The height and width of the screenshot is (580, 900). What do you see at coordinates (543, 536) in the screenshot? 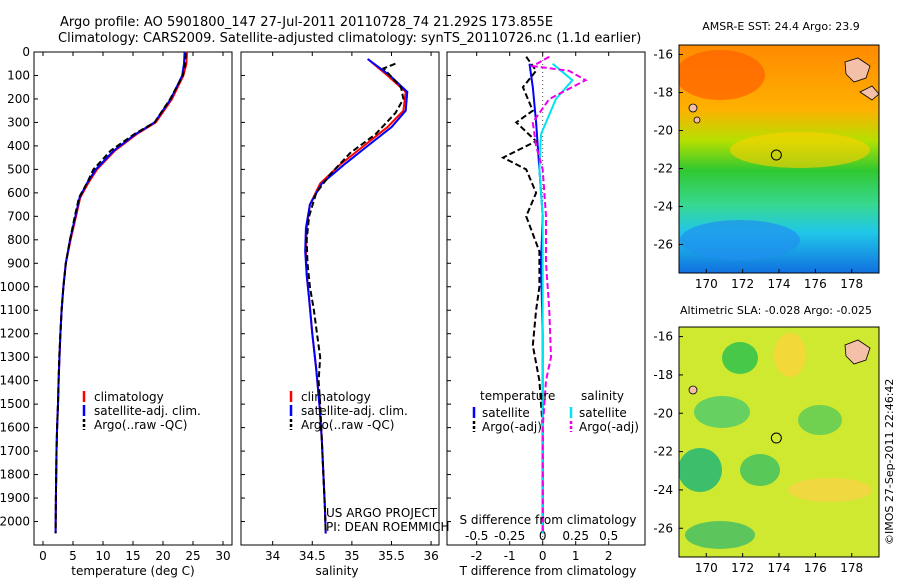
I see `s-tick-label: 0` at bounding box center [543, 536].